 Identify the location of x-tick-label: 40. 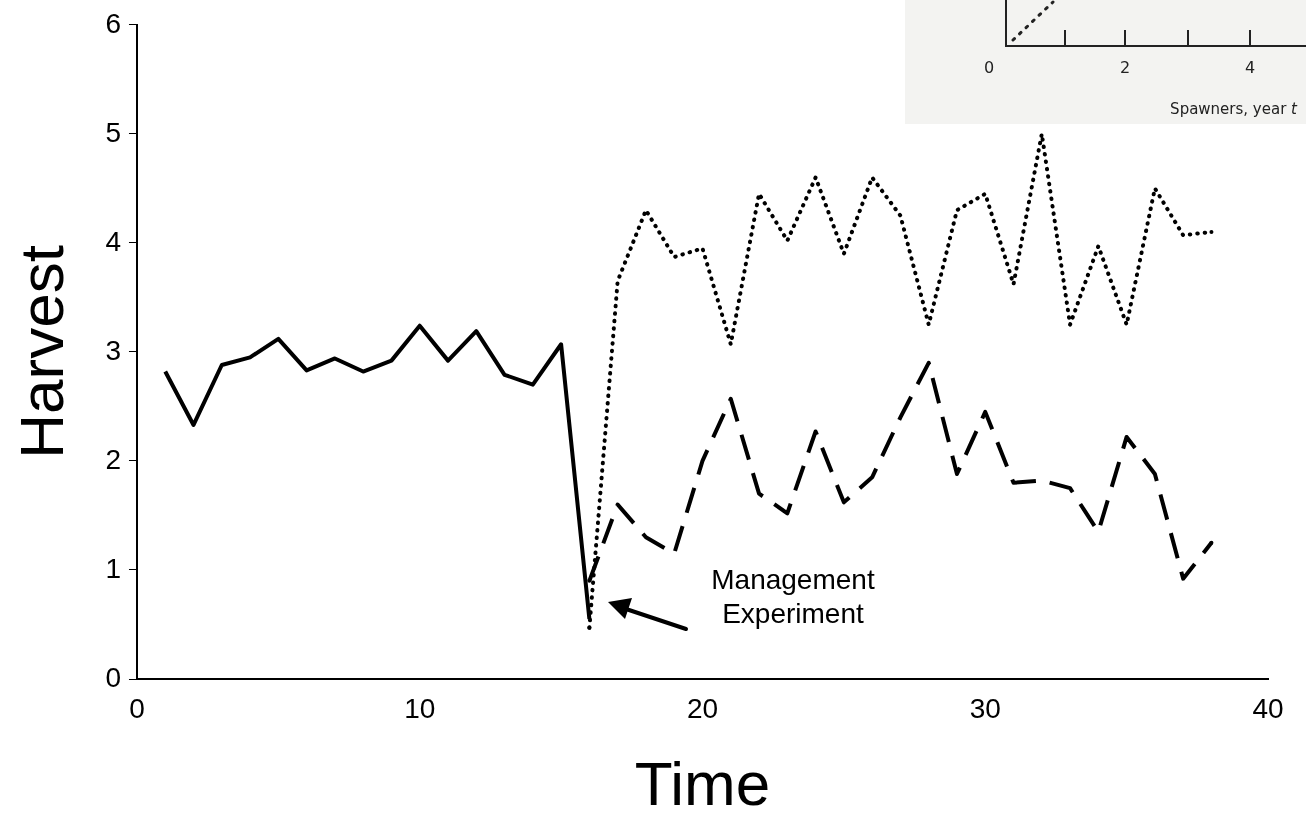
(1268, 708).